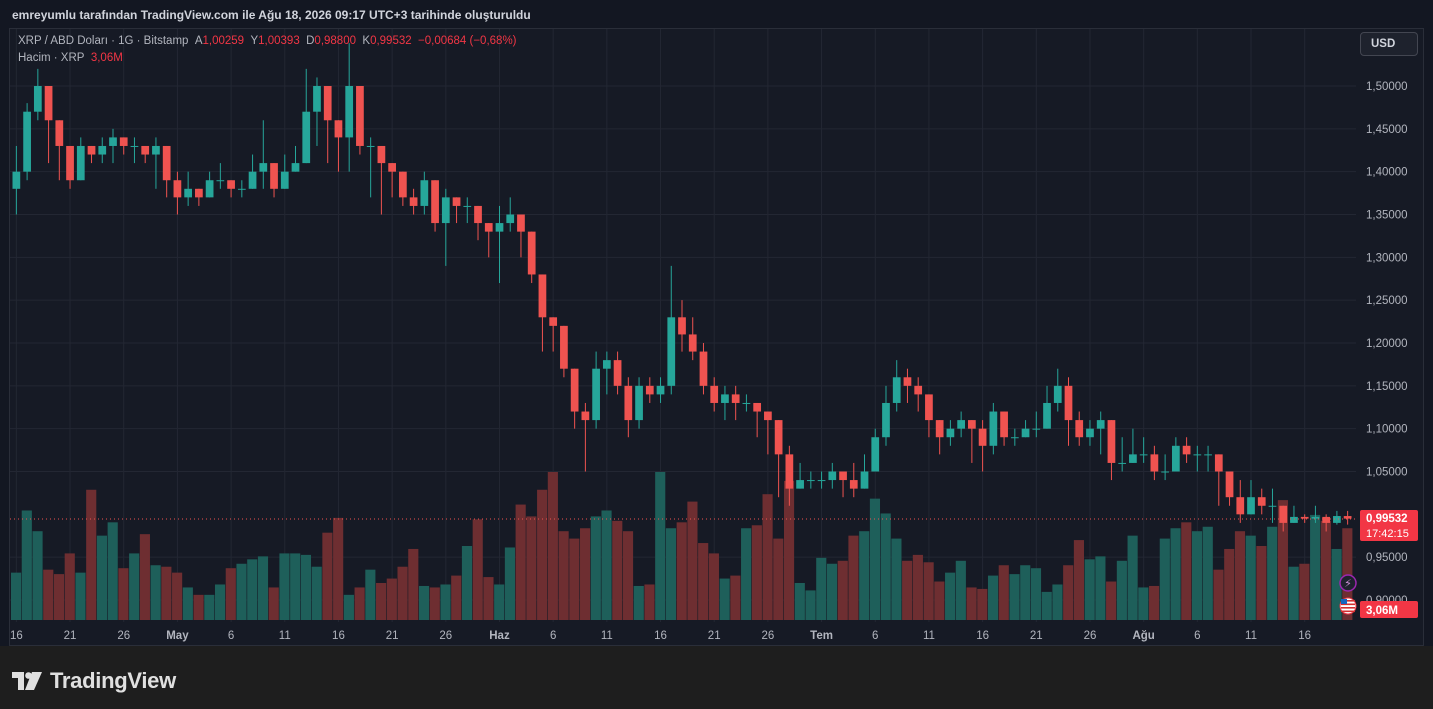 The image size is (1433, 709). Describe the element at coordinates (1389, 609) in the screenshot. I see `volume-tag` at that location.